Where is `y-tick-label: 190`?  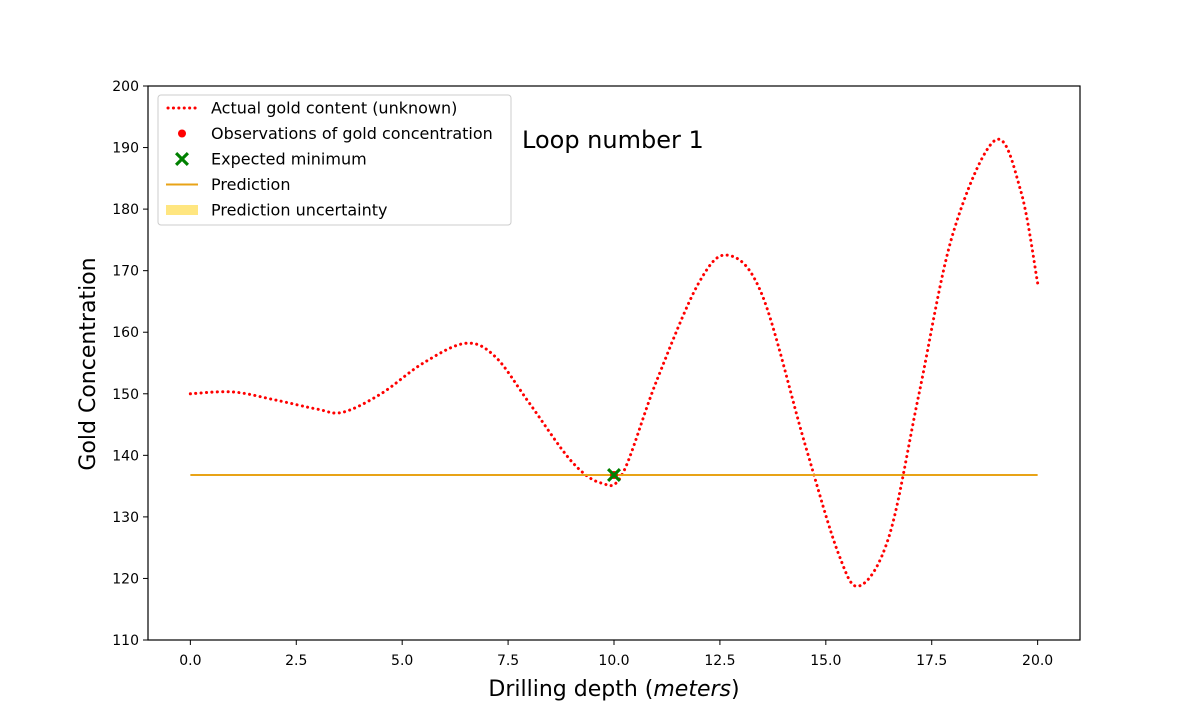 y-tick-label: 190 is located at coordinates (125, 149).